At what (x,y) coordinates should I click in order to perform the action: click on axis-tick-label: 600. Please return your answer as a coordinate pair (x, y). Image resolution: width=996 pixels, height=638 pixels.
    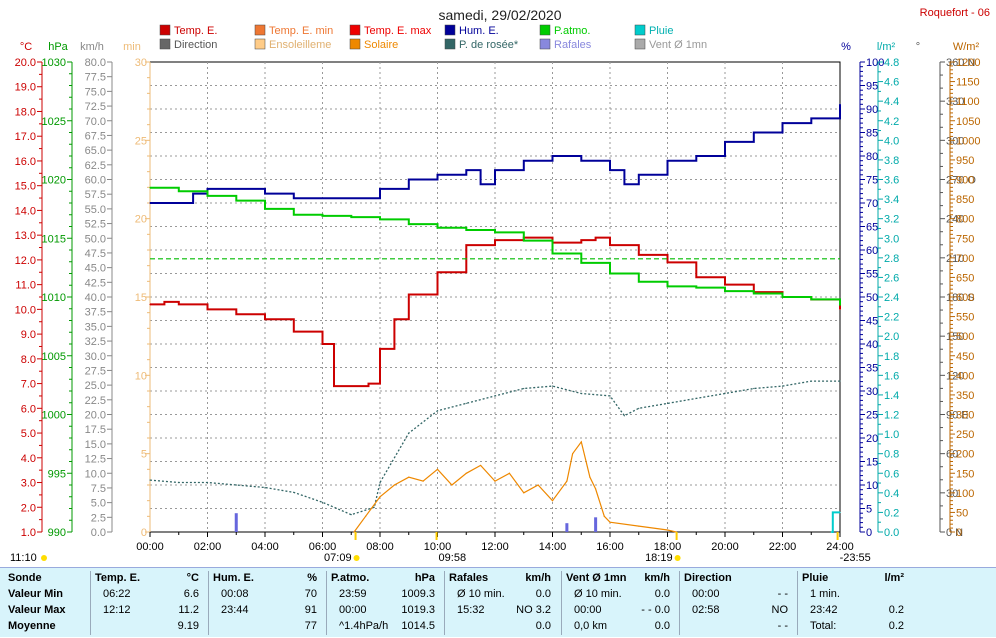
    Looking at the image, I should click on (965, 298).